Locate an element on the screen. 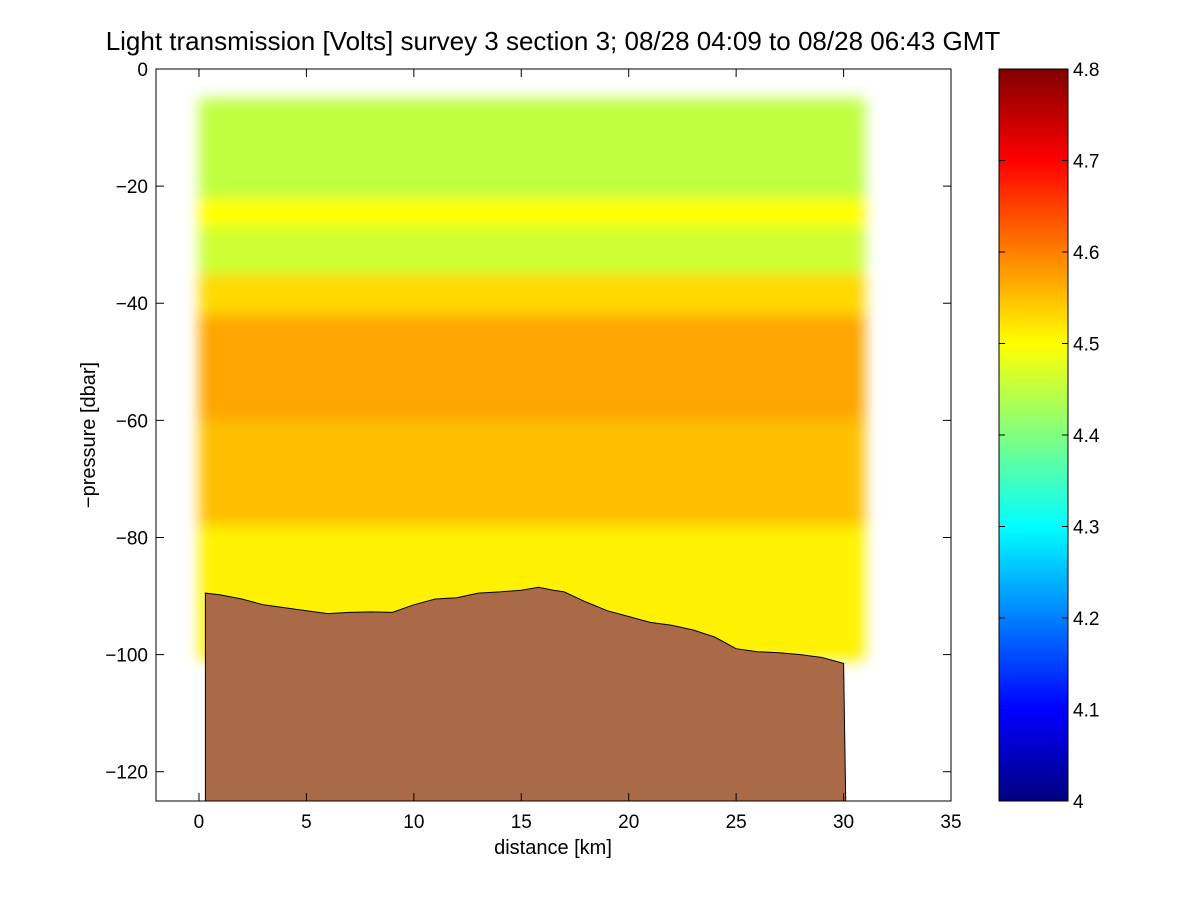  colorbar-tick-label: 4.5 is located at coordinates (1086, 345).